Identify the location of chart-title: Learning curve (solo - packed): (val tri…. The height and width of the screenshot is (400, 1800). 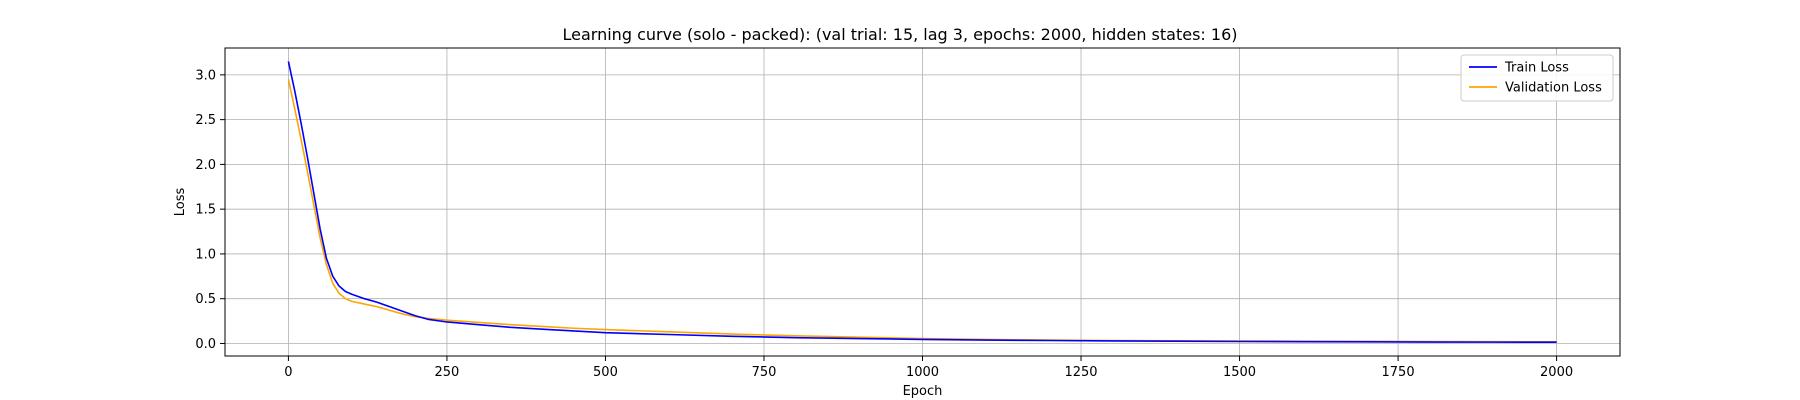
(900, 34).